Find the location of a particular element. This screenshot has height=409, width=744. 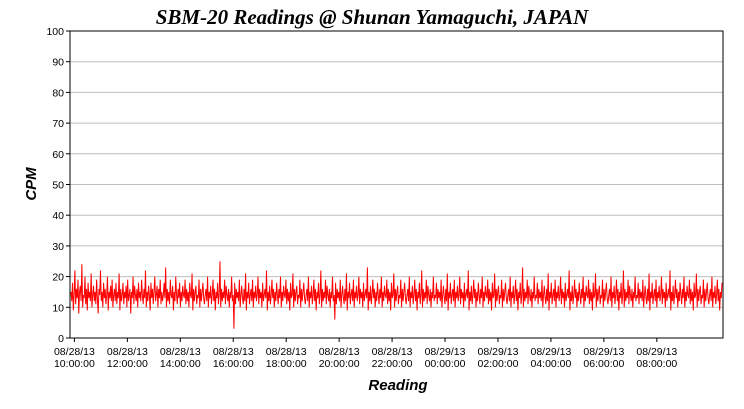

y-tick-label: 80 is located at coordinates (58, 93).